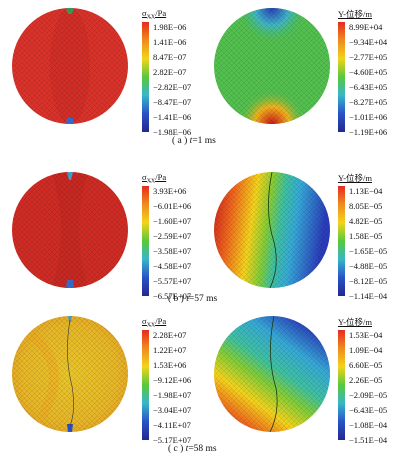 Image resolution: width=418 pixels, height=460 pixels. I want to click on legend-label: −1.41E−06, so click(172, 117).